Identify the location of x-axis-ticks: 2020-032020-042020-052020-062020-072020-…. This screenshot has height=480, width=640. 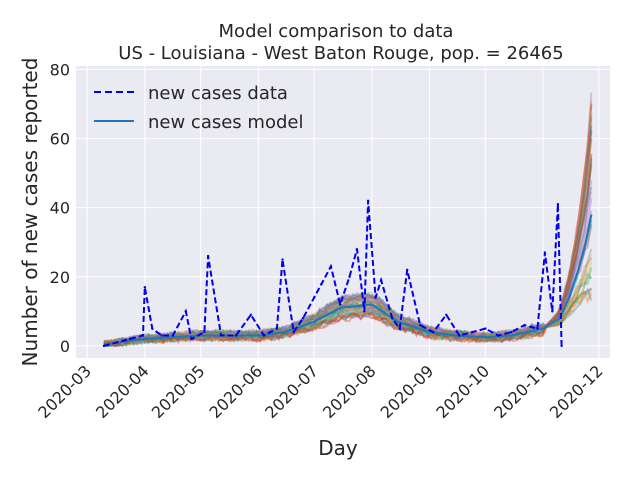
(320, 391).